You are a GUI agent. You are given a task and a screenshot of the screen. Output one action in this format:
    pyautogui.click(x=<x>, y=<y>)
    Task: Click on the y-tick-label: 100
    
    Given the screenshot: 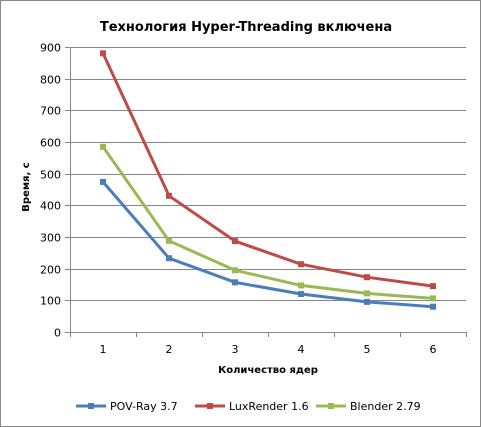 What is the action you would take?
    pyautogui.click(x=50, y=301)
    